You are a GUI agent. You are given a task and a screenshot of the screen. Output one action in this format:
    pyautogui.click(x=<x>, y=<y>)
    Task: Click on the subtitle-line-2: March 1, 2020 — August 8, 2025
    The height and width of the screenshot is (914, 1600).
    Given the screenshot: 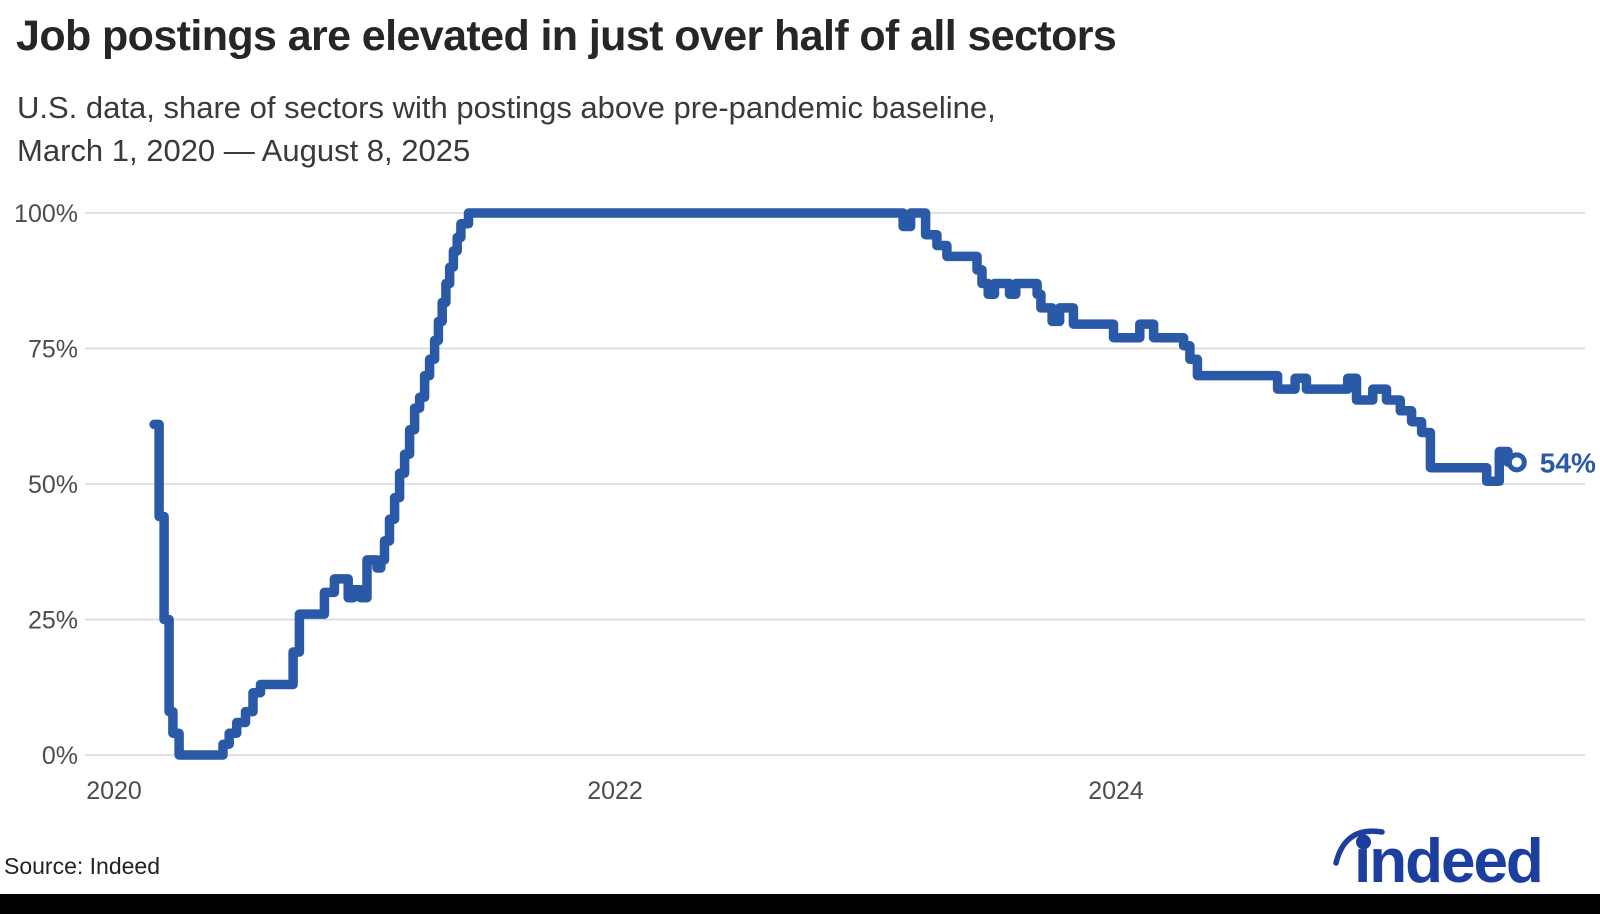 What is the action you would take?
    pyautogui.click(x=244, y=150)
    